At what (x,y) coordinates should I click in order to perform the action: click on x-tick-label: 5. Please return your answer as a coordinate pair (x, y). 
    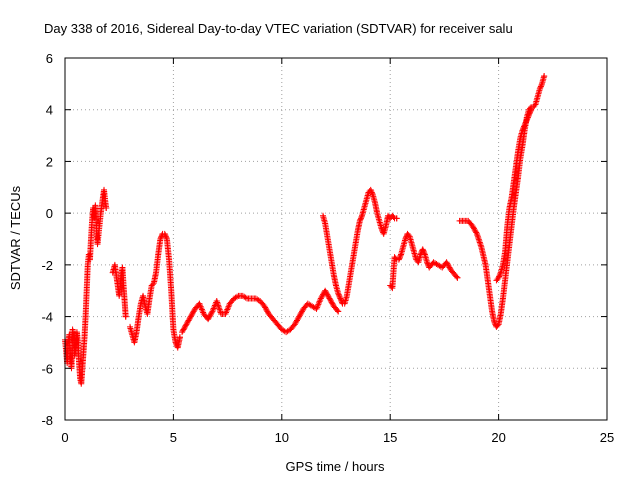
    Looking at the image, I should click on (173, 437).